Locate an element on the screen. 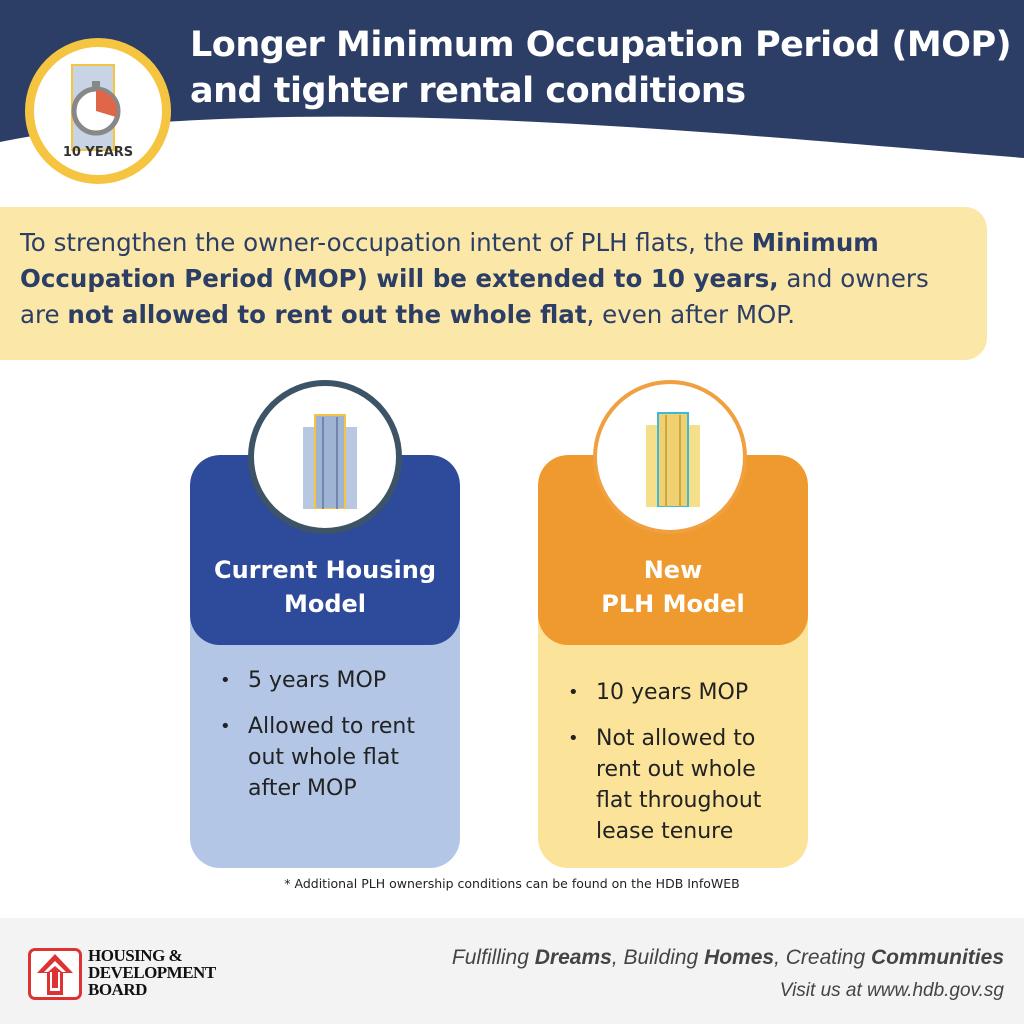  plh-building-icon is located at coordinates (670, 457).